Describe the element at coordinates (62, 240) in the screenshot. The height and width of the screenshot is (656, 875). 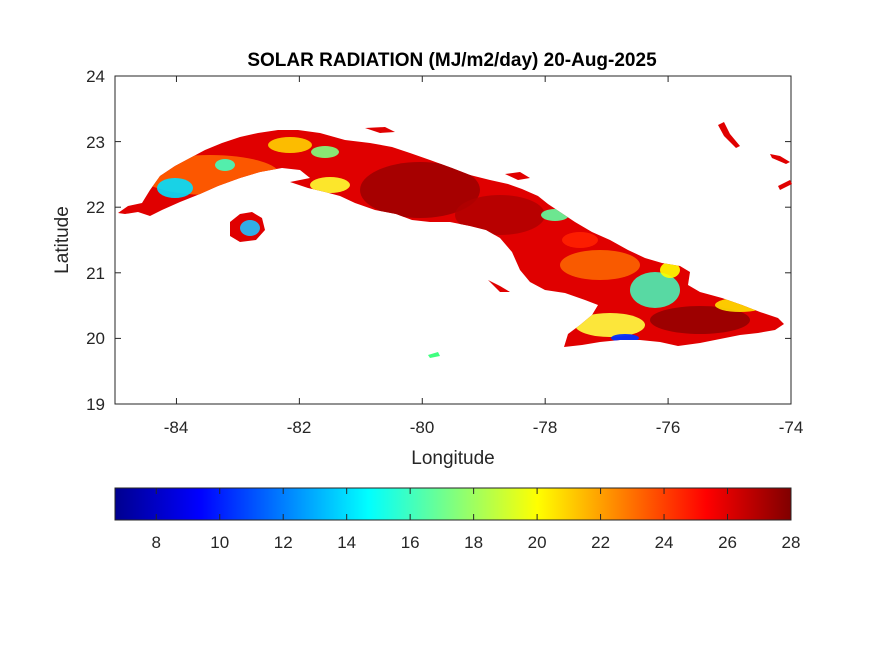
I see `y-axis-label: Latitude` at that location.